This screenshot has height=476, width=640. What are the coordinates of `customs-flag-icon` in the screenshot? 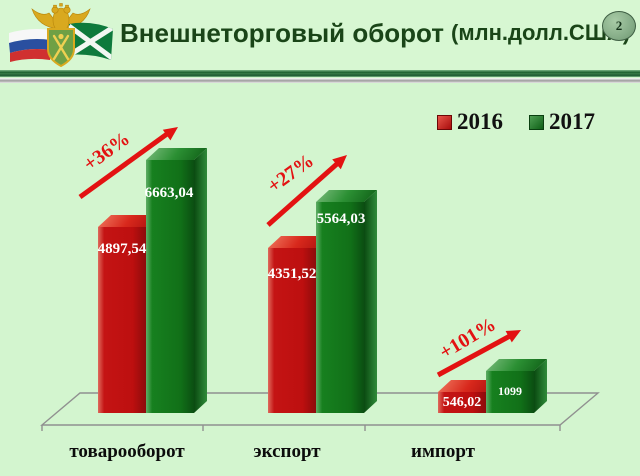 It's located at (90, 41).